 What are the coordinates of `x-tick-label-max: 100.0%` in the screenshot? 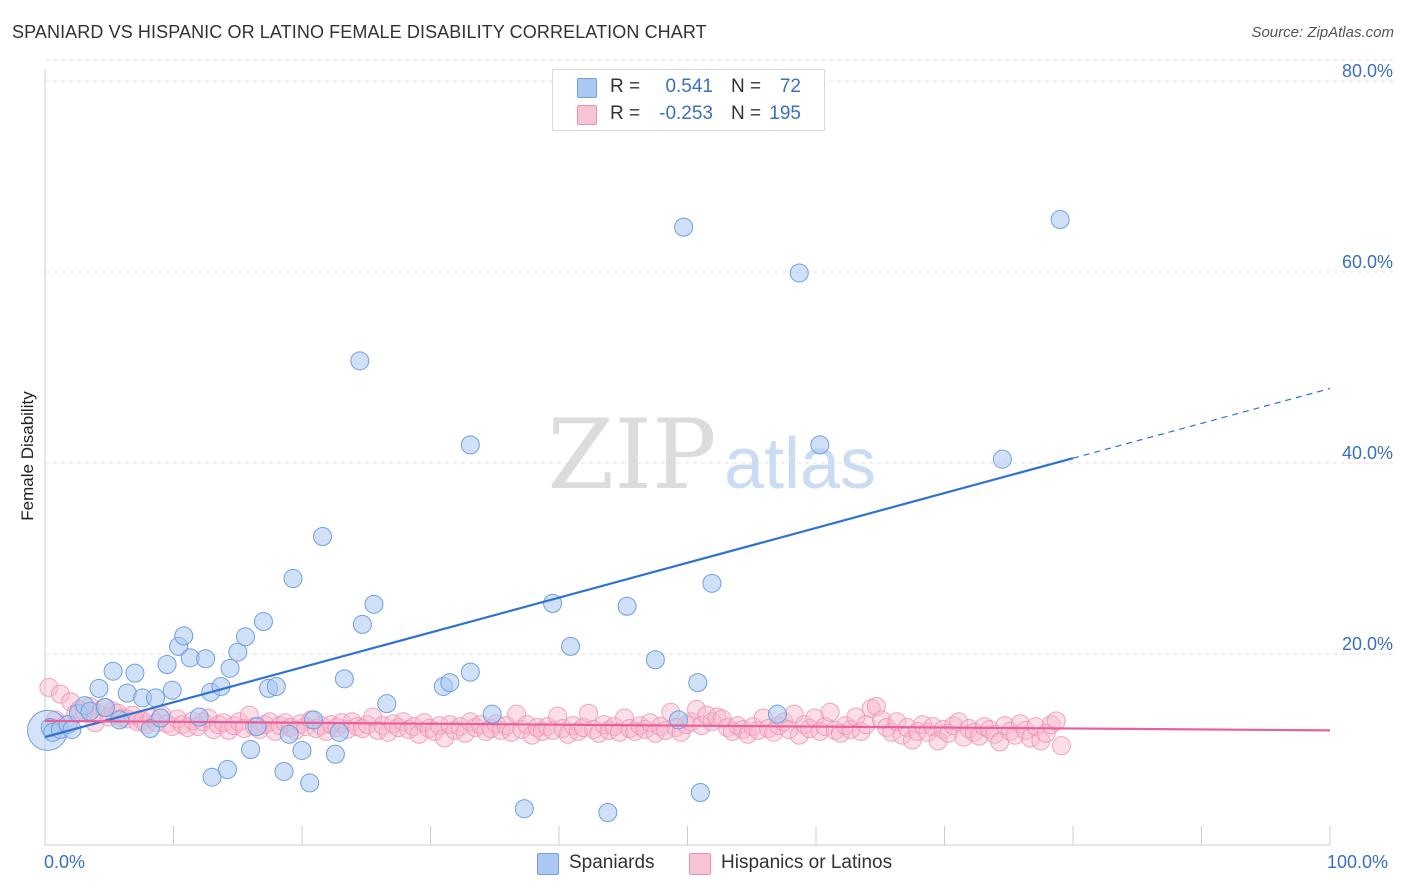 It's located at (1358, 862).